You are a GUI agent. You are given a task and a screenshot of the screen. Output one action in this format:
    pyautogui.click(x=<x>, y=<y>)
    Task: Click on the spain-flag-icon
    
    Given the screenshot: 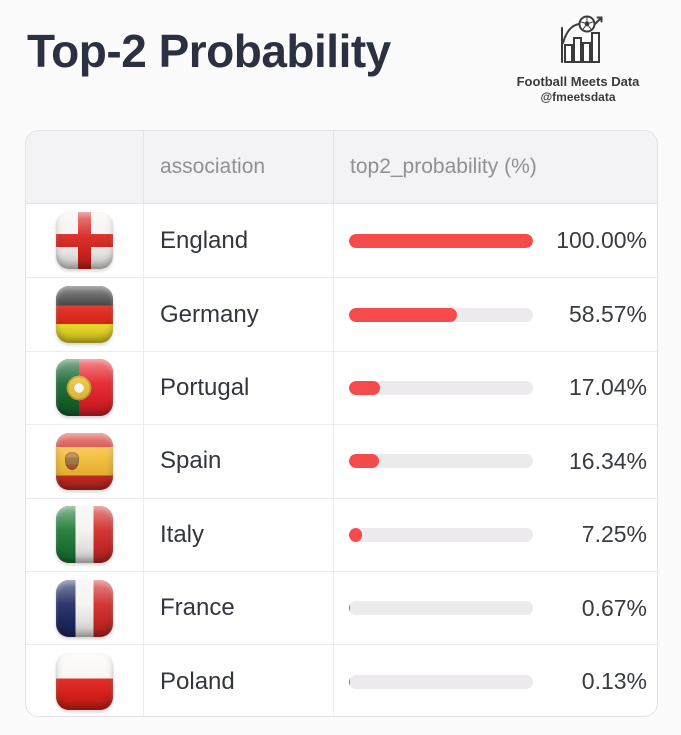 What is the action you would take?
    pyautogui.click(x=84, y=461)
    